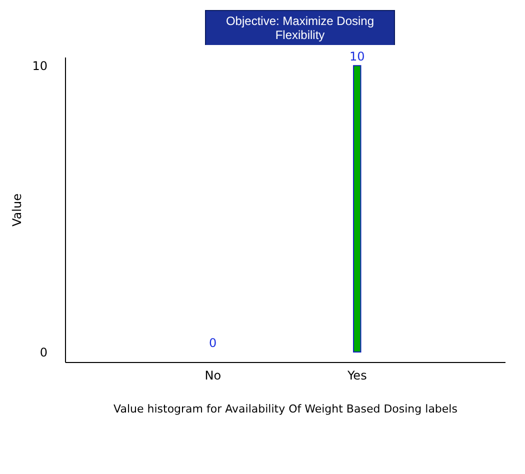 Image resolution: width=525 pixels, height=474 pixels. I want to click on x-tick-label: No, so click(213, 375).